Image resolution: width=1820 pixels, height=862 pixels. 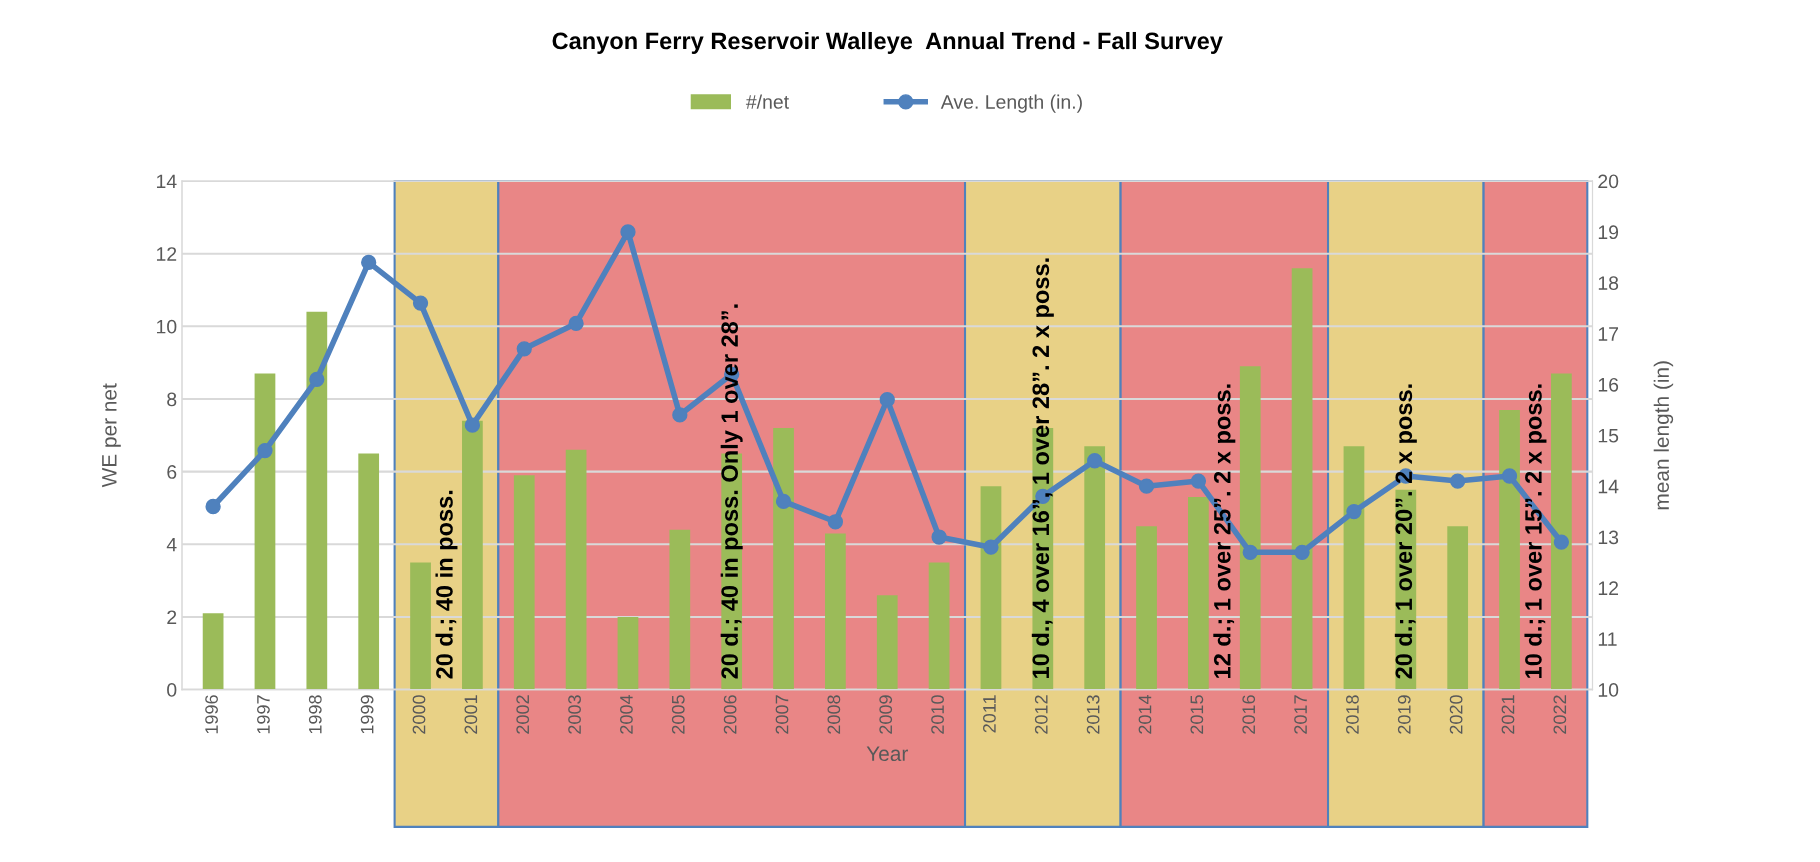 I want to click on band-label: 20 d.; 40 in poss. Only 1 over 28”., so click(x=731, y=491).